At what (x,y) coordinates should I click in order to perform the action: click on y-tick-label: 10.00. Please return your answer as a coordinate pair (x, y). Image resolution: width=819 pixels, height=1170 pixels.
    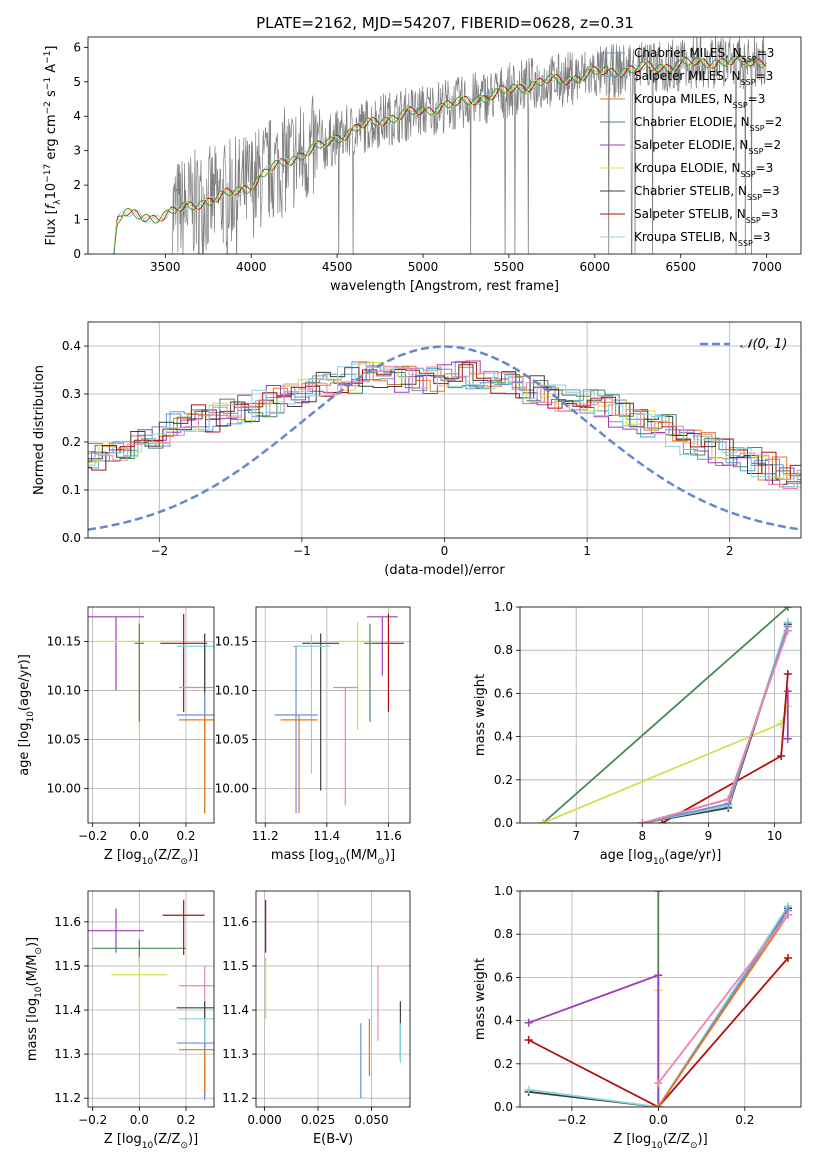
    Looking at the image, I should click on (64, 789).